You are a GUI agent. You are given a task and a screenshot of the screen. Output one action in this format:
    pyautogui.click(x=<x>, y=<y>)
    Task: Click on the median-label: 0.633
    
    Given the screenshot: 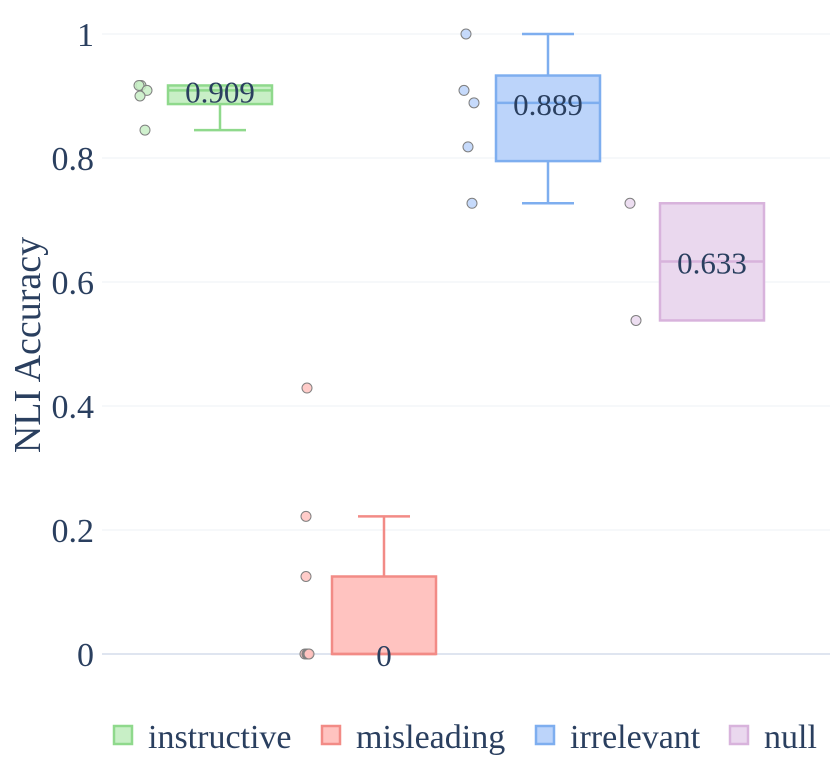 What is the action you would take?
    pyautogui.click(x=712, y=263)
    